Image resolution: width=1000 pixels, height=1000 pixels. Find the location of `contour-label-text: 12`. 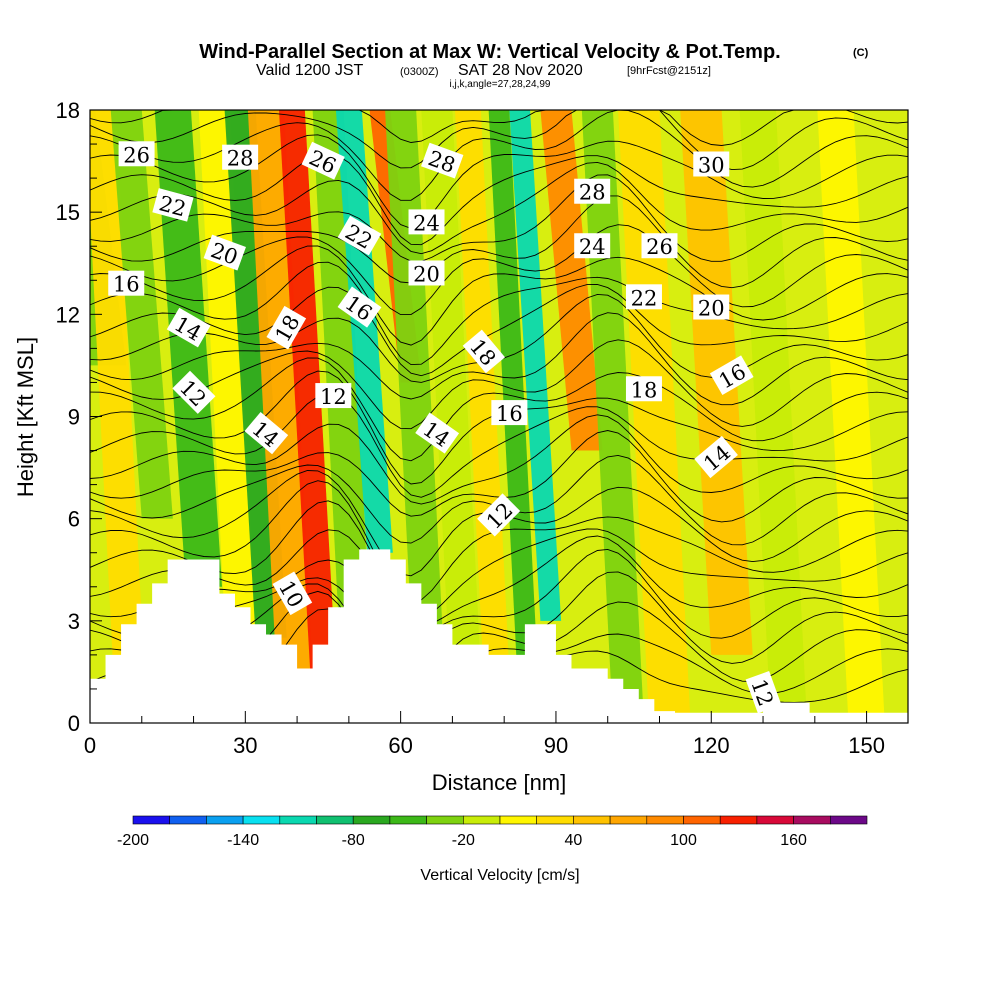

contour-label-text: 12 is located at coordinates (333, 397).